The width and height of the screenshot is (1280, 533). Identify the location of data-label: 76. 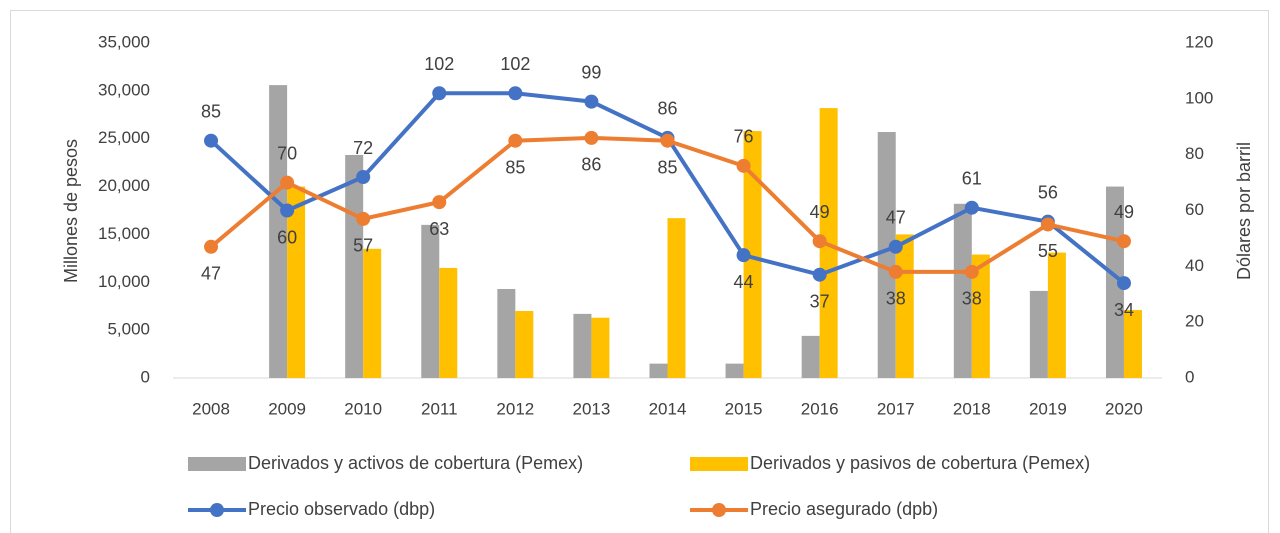
(744, 137).